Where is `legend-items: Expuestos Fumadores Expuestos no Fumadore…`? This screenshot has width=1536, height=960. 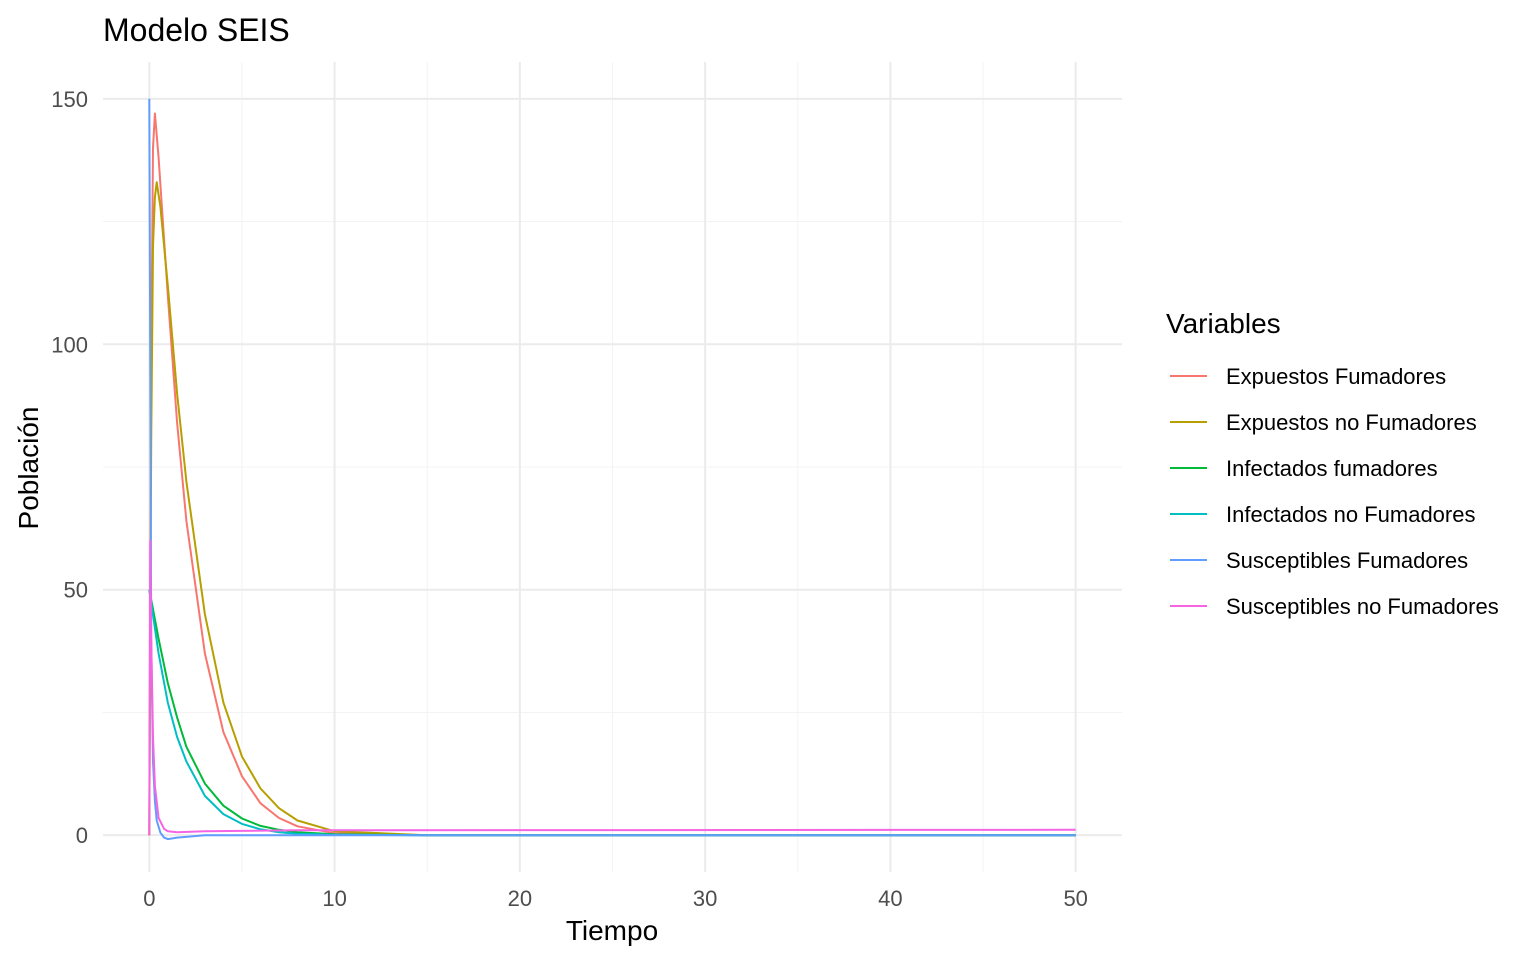
legend-items: Expuestos Fumadores Expuestos no Fumadore… is located at coordinates (1334, 491).